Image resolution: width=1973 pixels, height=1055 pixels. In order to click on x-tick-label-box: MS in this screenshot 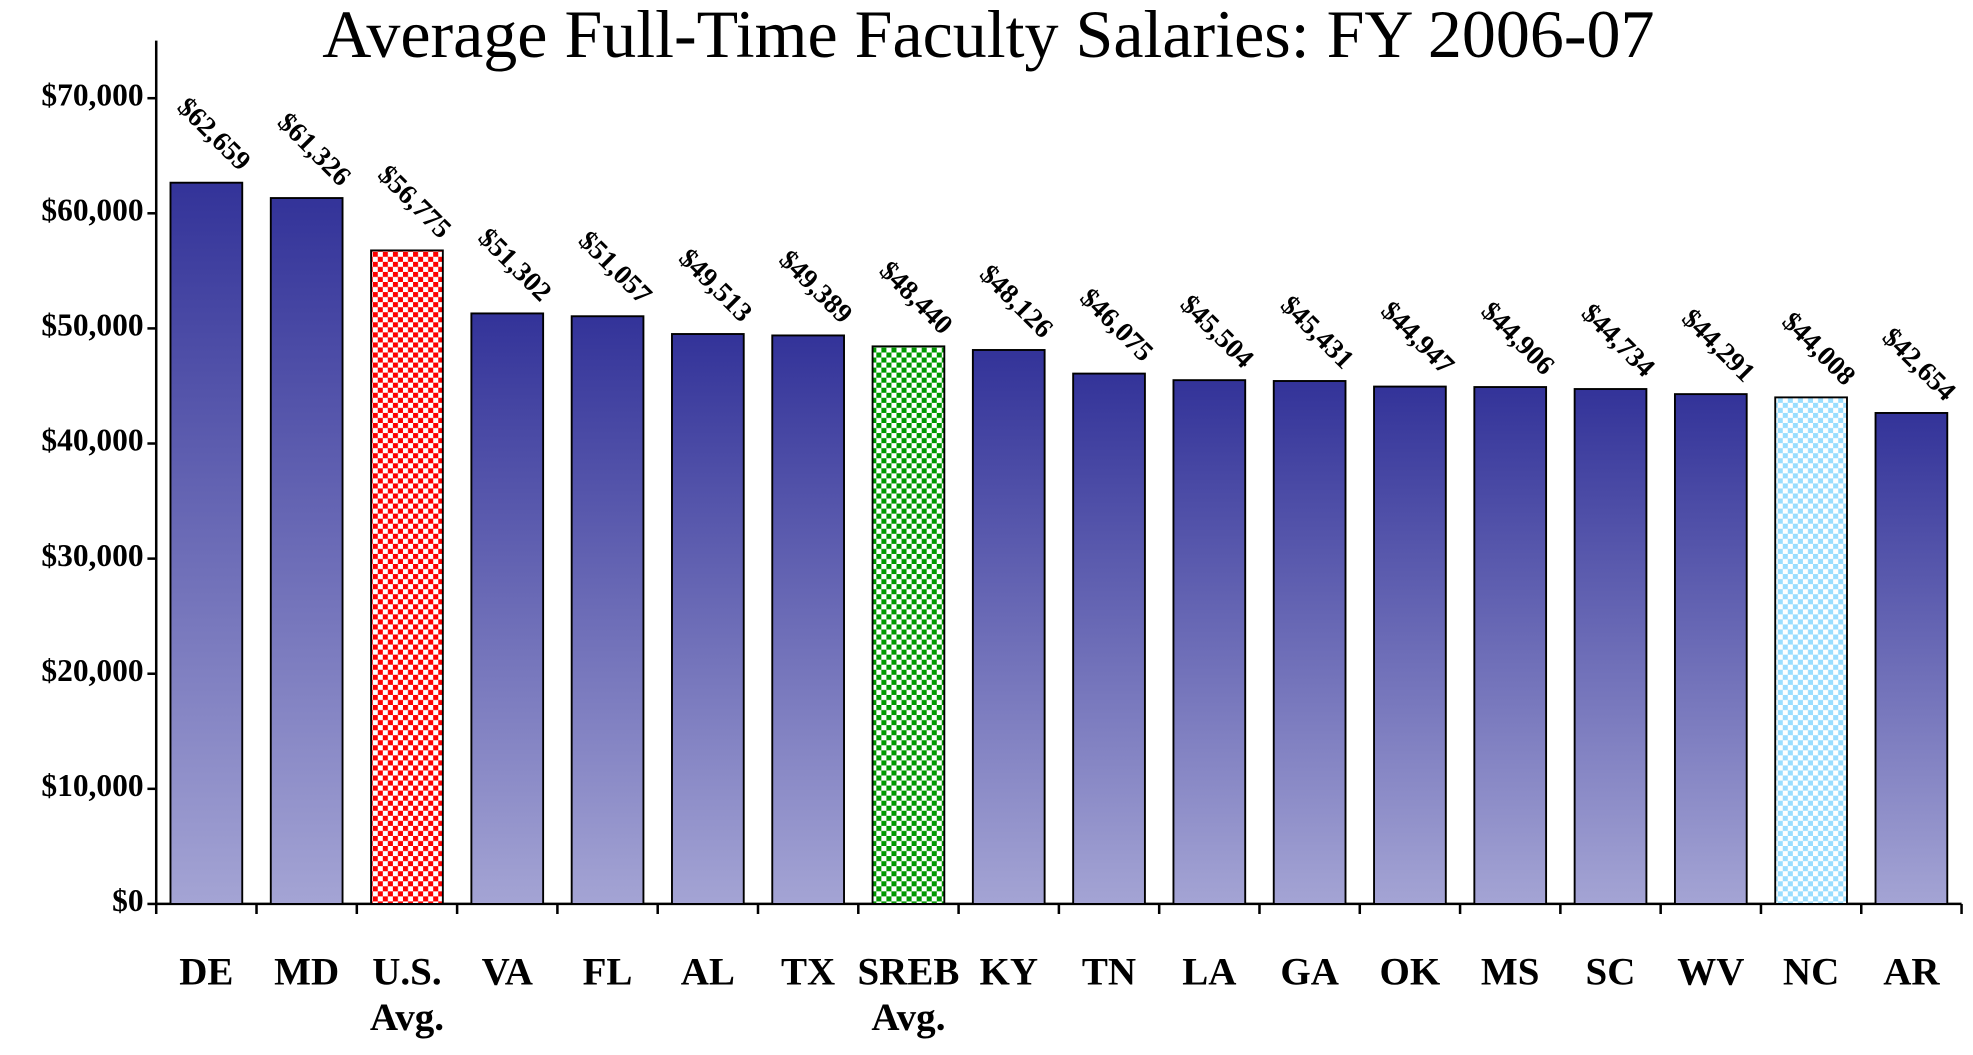, I will do `click(1510, 971)`.